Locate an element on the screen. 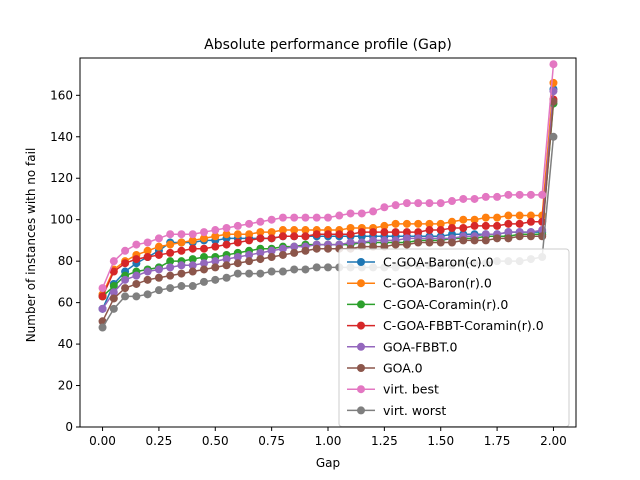 The width and height of the screenshot is (640, 480). x-tick-label: 0.00 is located at coordinates (102, 441).